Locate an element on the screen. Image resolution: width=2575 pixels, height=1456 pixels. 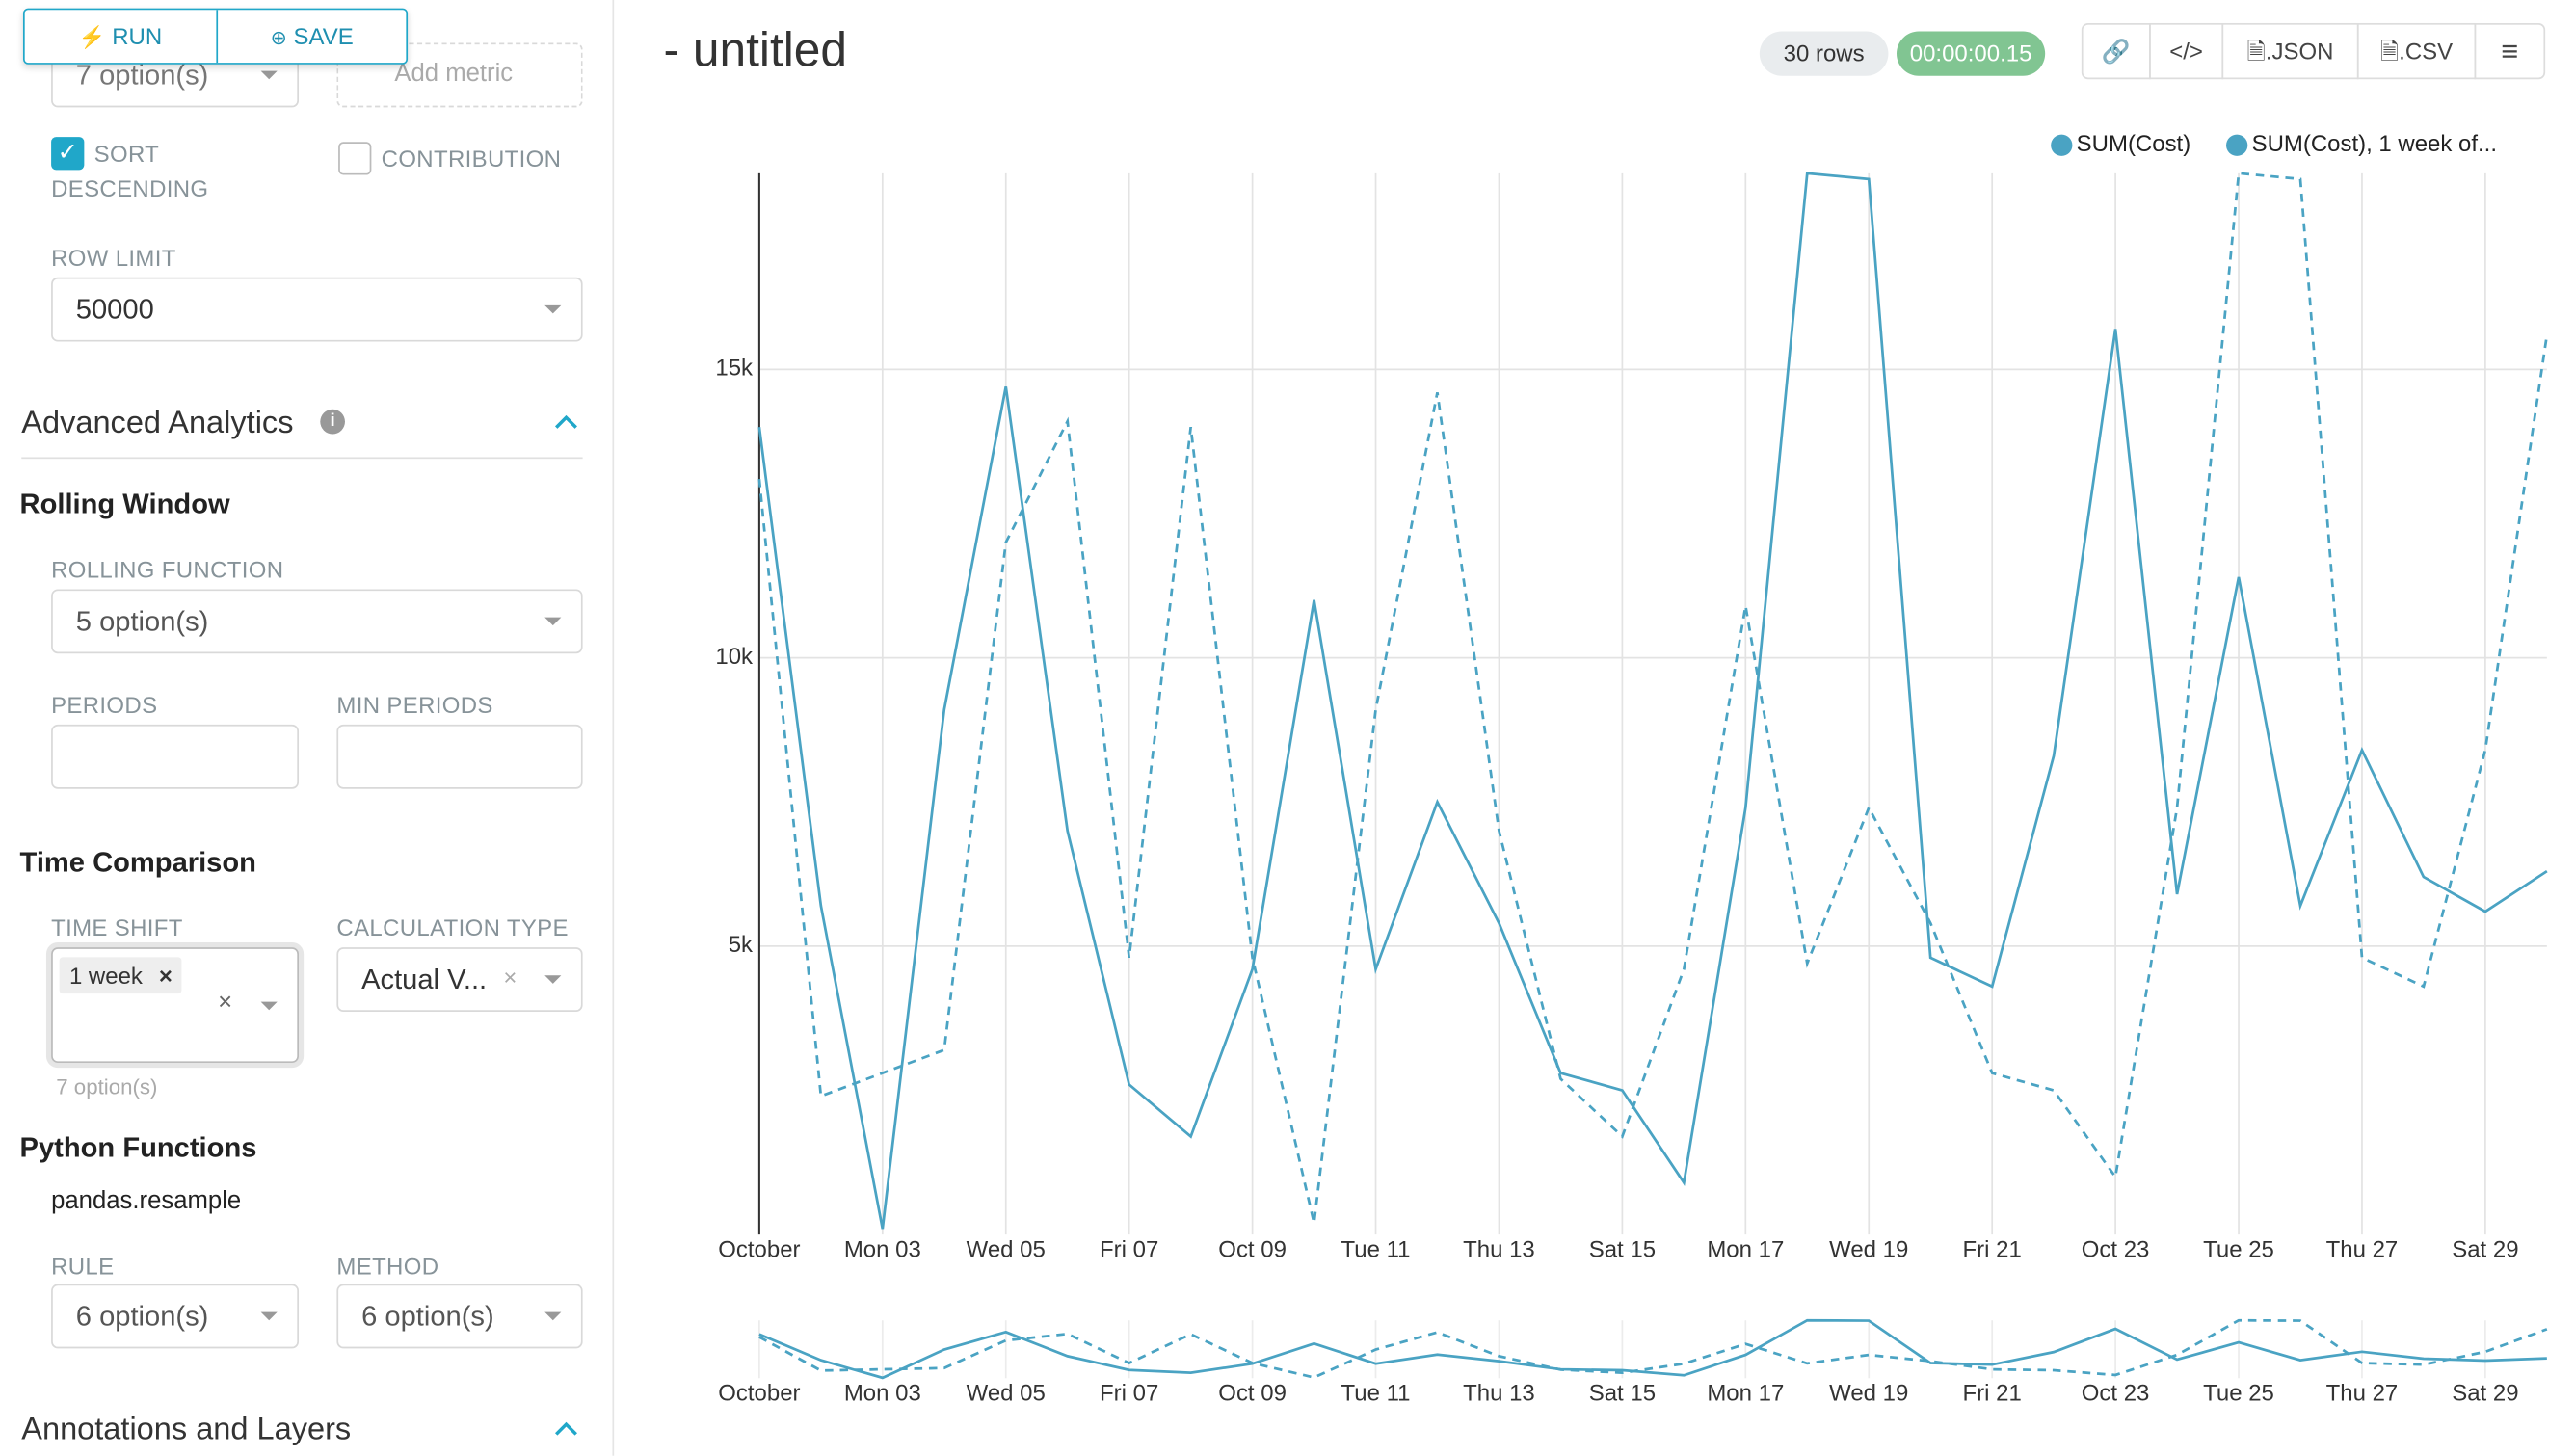
link-button: 🔗 is located at coordinates (2116, 51).